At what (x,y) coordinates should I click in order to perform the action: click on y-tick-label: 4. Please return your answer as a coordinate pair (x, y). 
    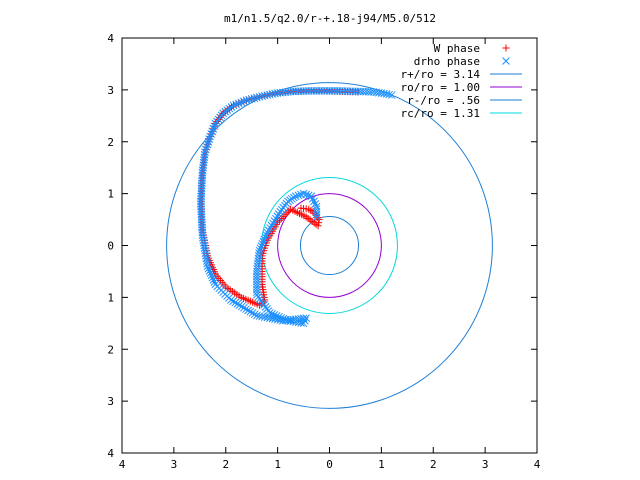
    Looking at the image, I should click on (110, 38).